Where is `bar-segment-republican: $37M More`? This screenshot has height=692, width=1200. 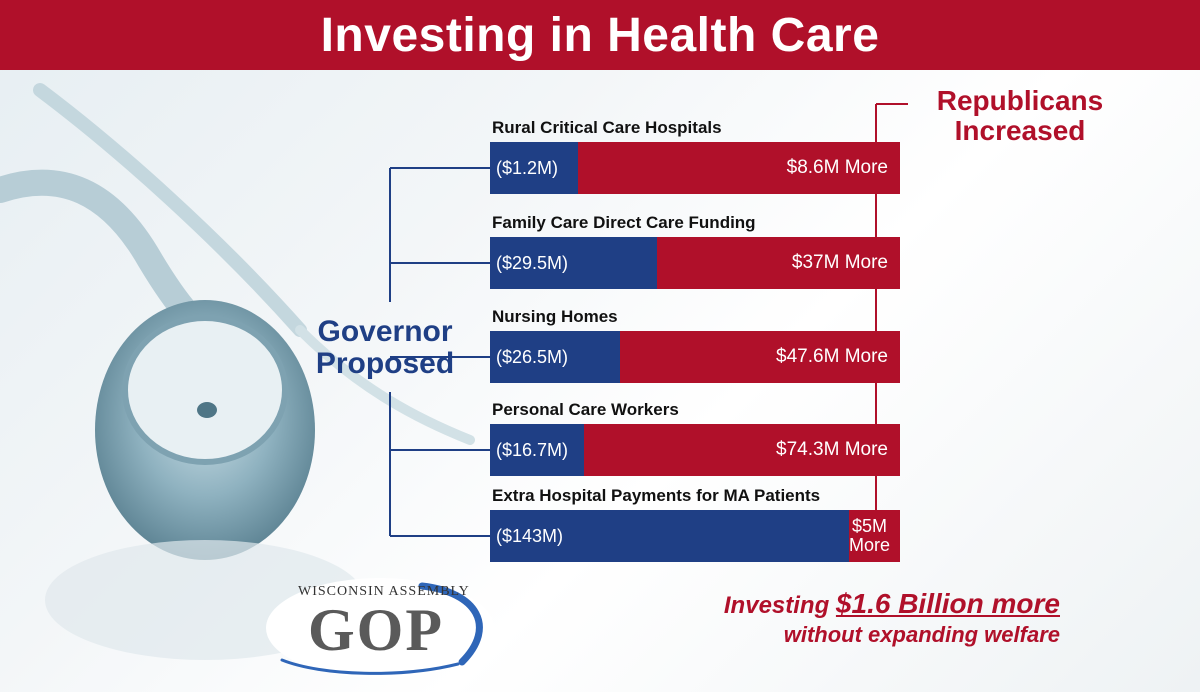 bar-segment-republican: $37M More is located at coordinates (778, 263).